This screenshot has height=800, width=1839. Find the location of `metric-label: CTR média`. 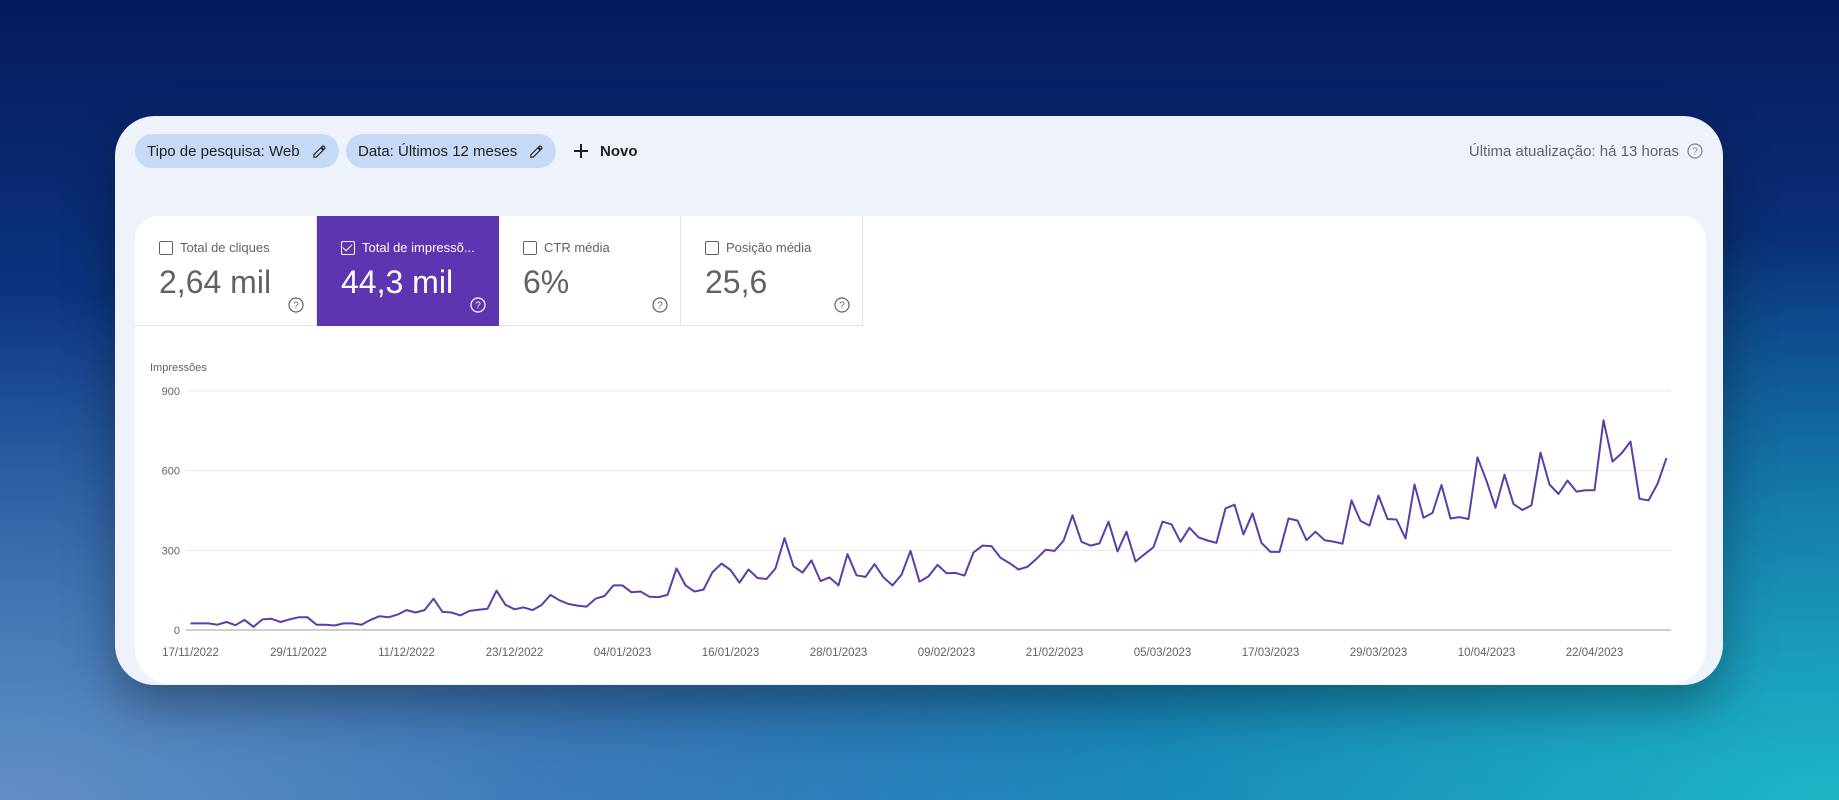

metric-label: CTR média is located at coordinates (577, 247).